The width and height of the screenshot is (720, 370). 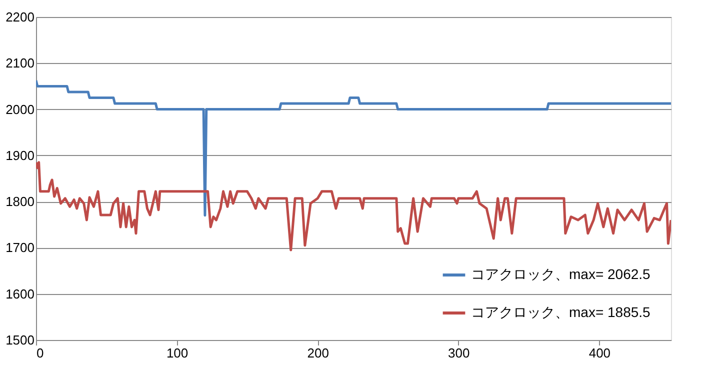 What do you see at coordinates (599, 353) in the screenshot?
I see `x-tick-label: 400` at bounding box center [599, 353].